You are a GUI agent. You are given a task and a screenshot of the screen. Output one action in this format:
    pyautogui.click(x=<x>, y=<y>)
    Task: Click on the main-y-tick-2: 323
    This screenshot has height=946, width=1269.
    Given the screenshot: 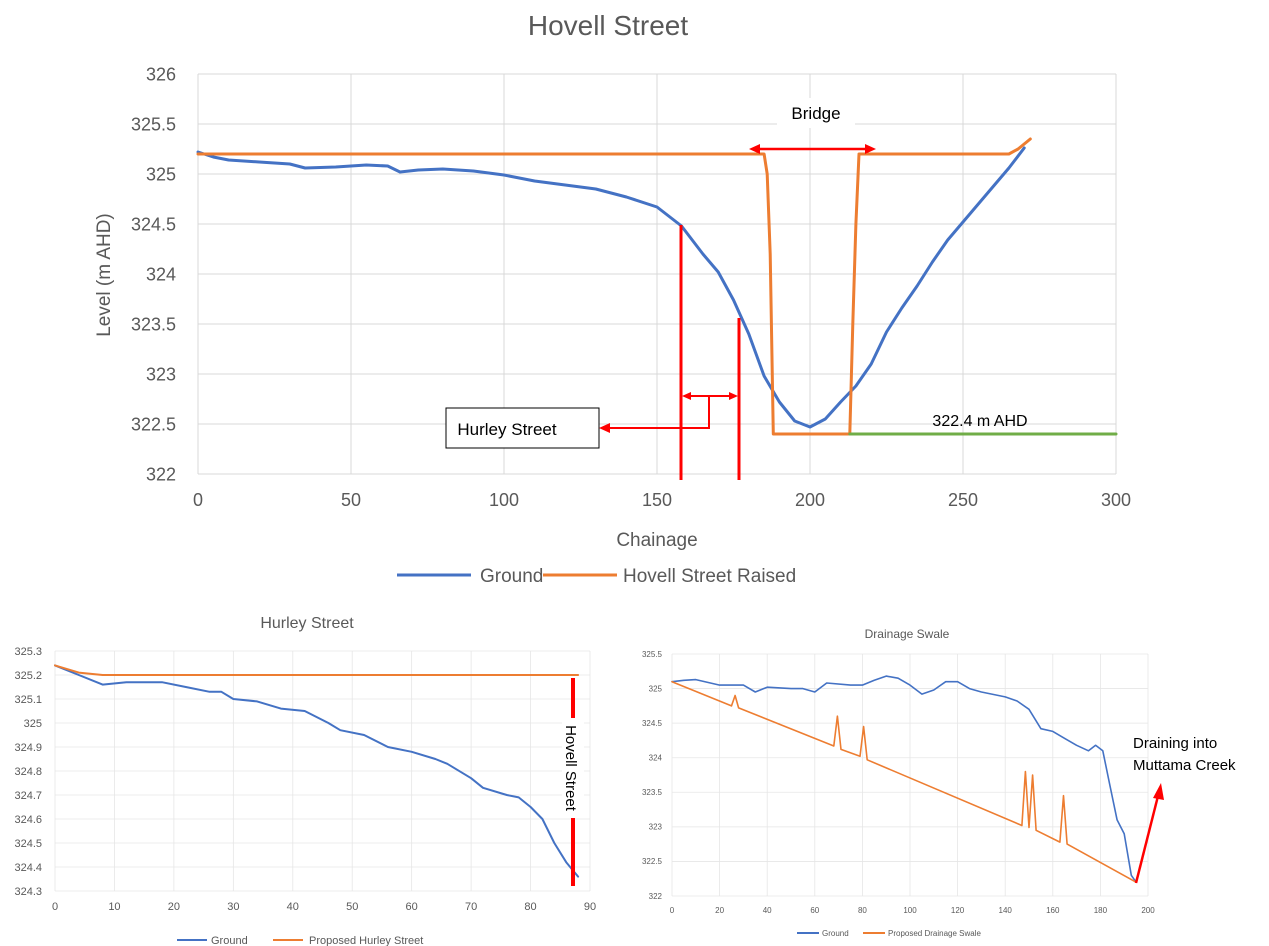 What is the action you would take?
    pyautogui.click(x=161, y=374)
    